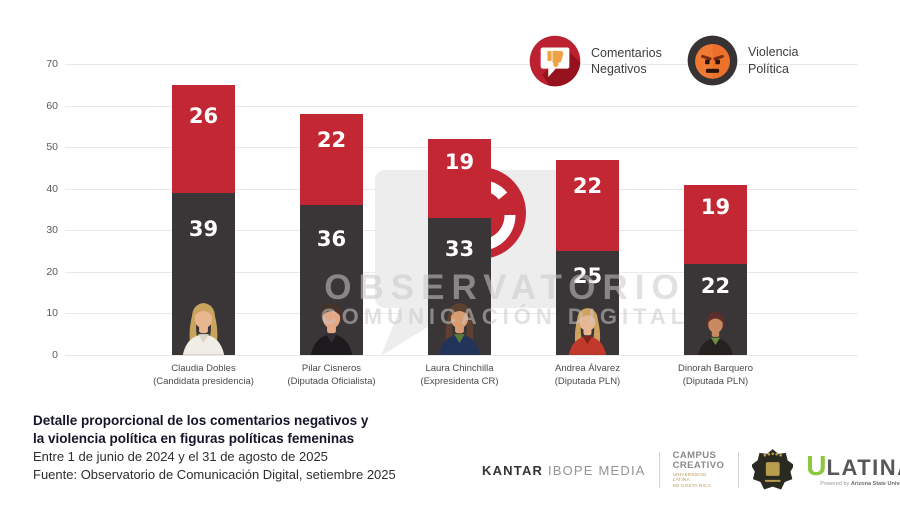 This screenshot has width=900, height=506. Describe the element at coordinates (203, 368) in the screenshot. I see `person-name: Claudia Dobles` at that location.